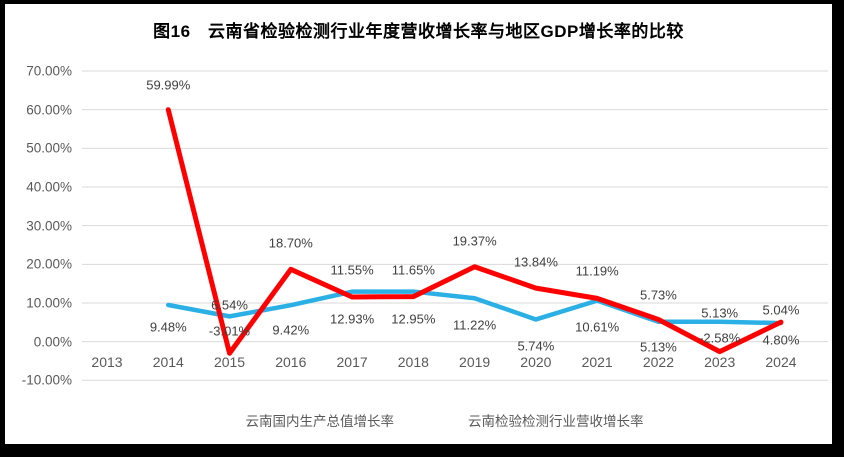 The image size is (844, 457). What do you see at coordinates (46, 380) in the screenshot?
I see `y-axis-tick-label: -10.00%` at bounding box center [46, 380].